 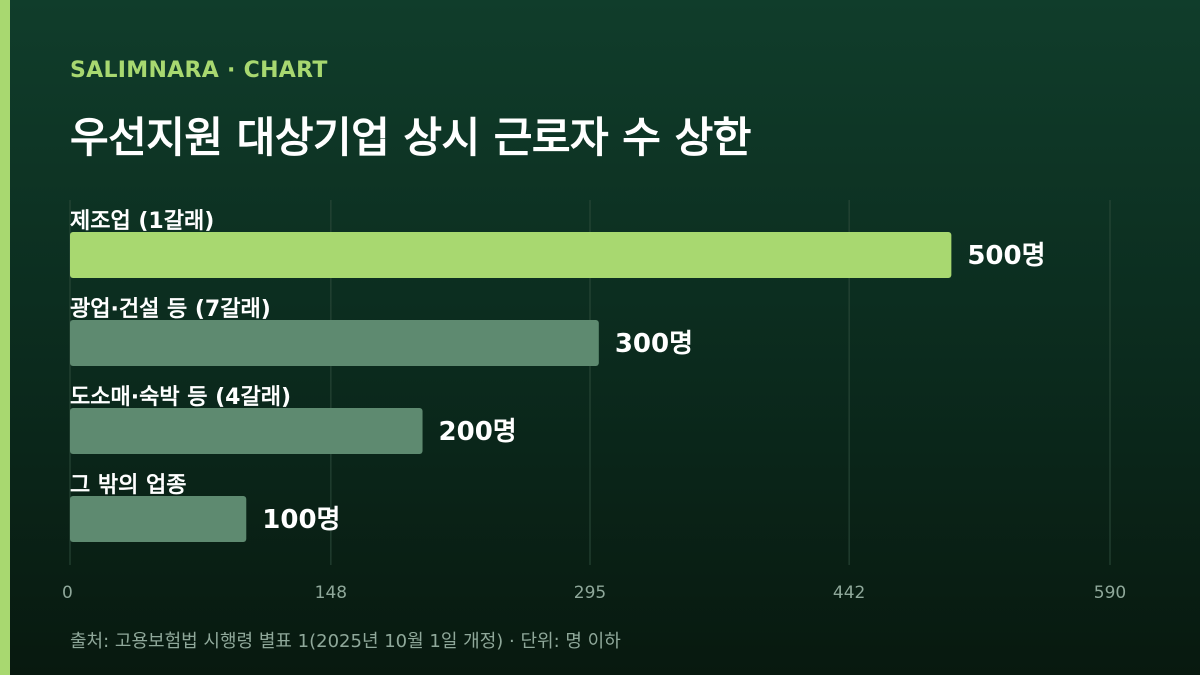 I want to click on value-label: 300명, so click(x=654, y=344).